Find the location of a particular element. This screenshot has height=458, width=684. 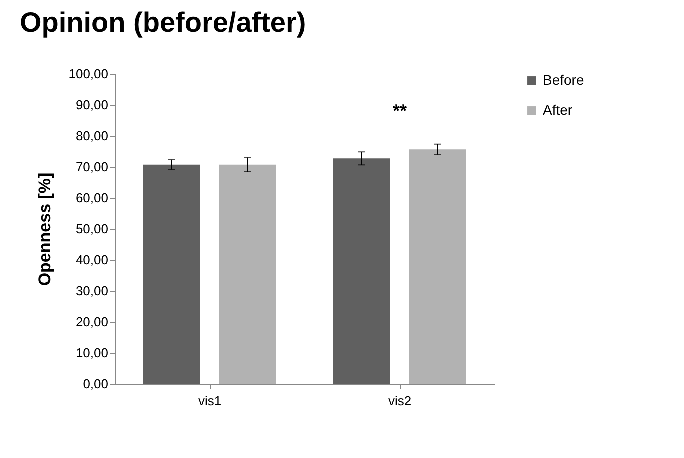

x-tick-label: vis1 is located at coordinates (210, 401).